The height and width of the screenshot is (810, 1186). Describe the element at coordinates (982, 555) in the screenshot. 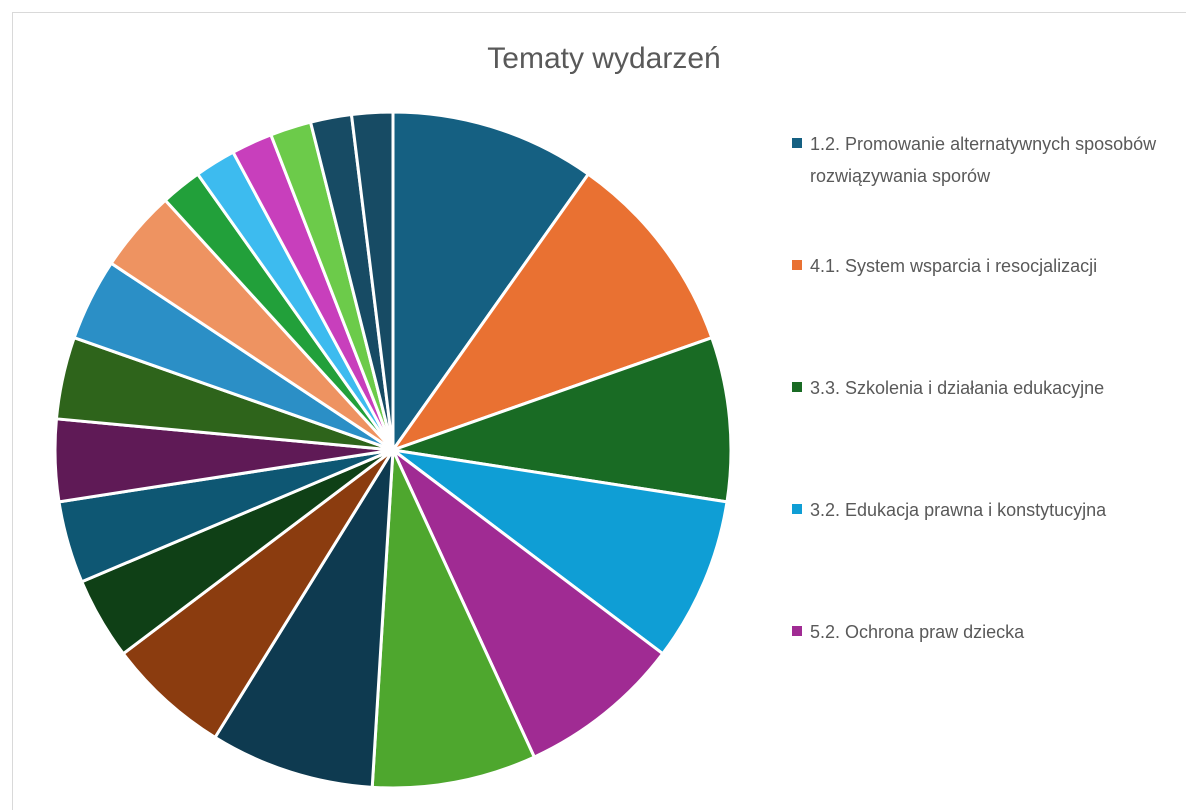

I see `legend-item: 3.2. Edukacja prawna i konstytucyjna` at that location.